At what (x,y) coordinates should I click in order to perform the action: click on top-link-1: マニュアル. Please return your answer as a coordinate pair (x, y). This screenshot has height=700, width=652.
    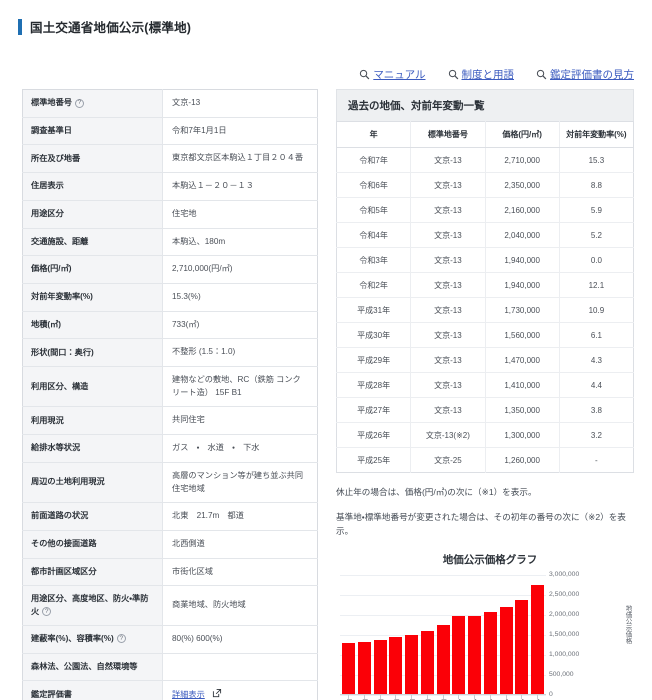
    Looking at the image, I should click on (392, 74).